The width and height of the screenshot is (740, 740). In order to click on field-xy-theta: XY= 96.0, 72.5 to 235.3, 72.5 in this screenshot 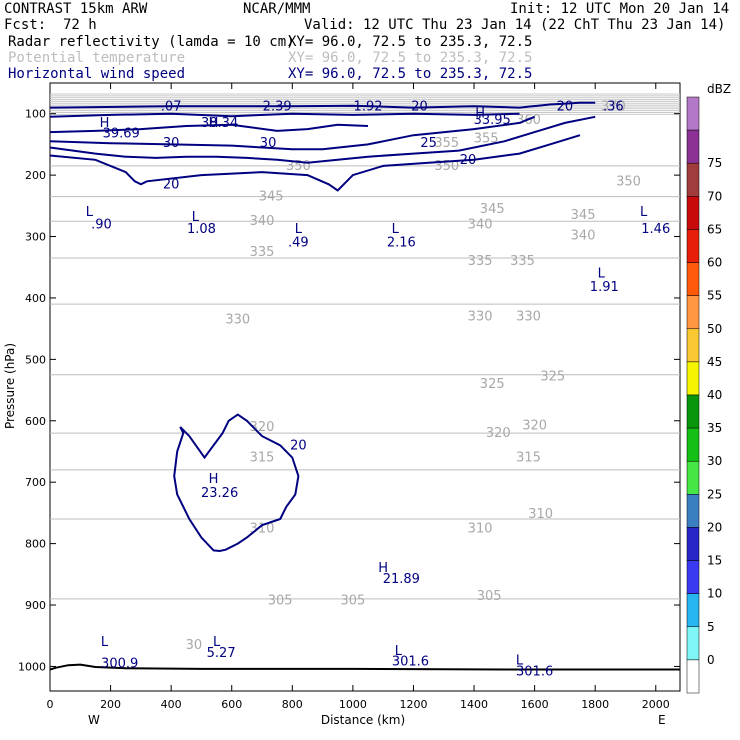, I will do `click(410, 58)`.